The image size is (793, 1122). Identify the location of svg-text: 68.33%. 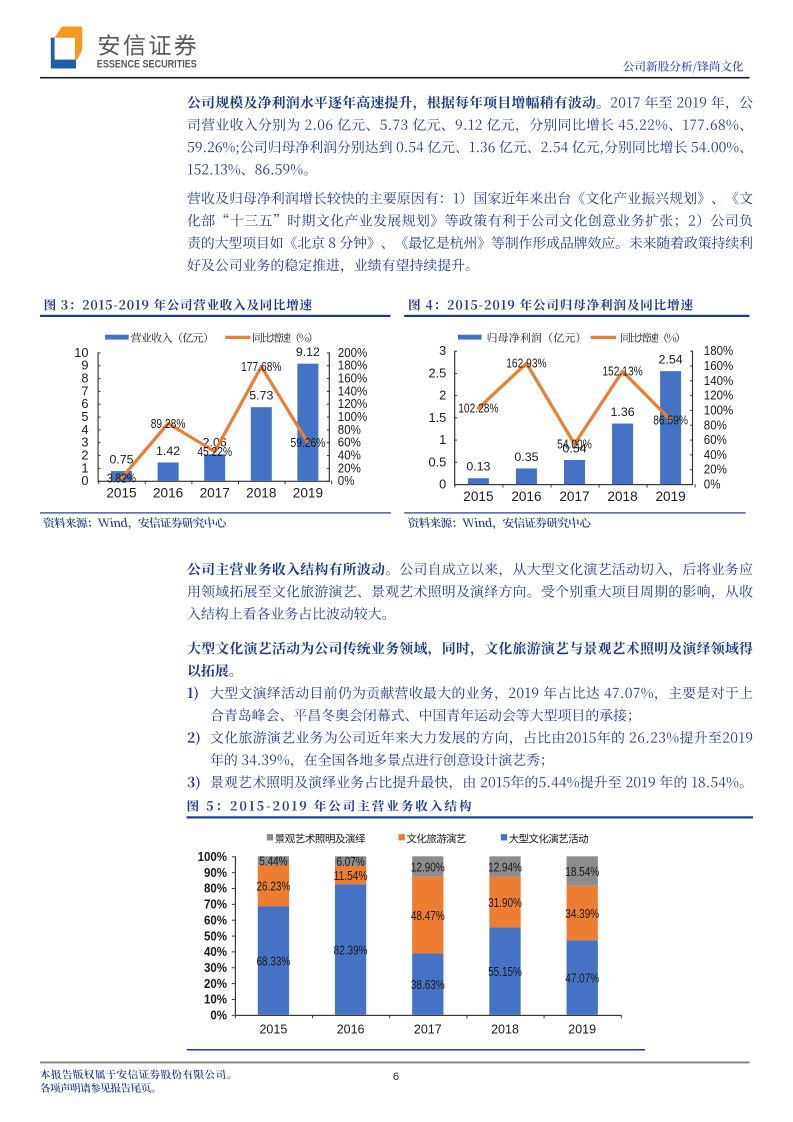
(273, 961).